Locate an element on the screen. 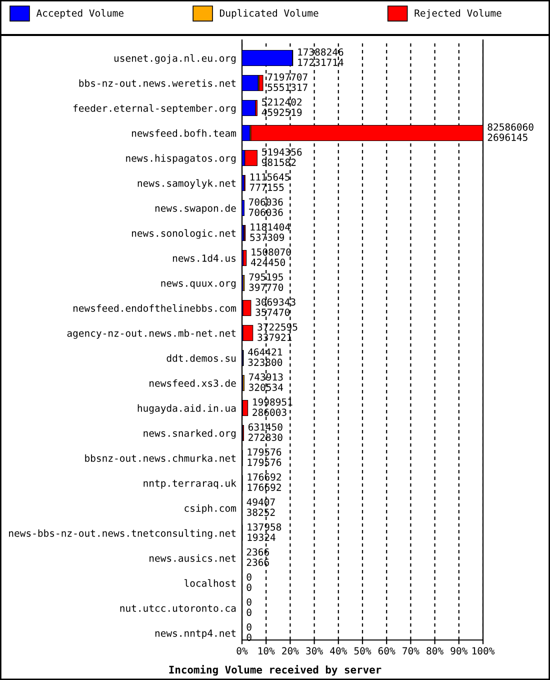 The image size is (550, 680). annotation: 82586060 is located at coordinates (511, 127).